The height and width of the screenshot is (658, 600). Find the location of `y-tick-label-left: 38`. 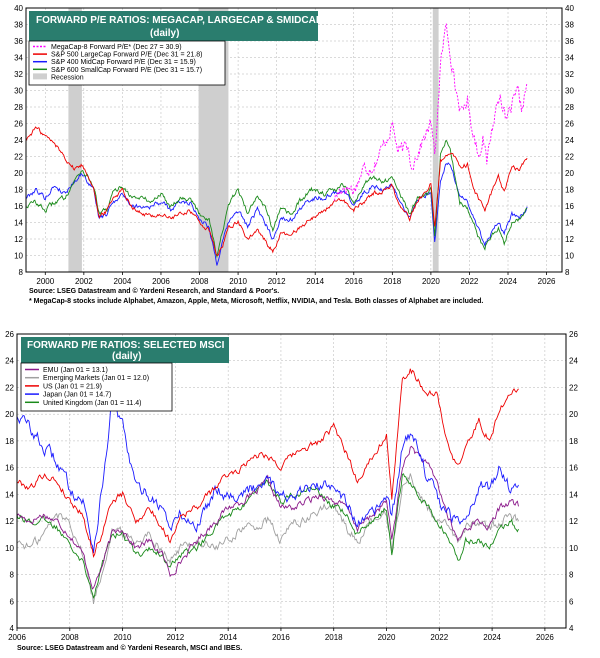

y-tick-label-left: 38 is located at coordinates (18, 25).